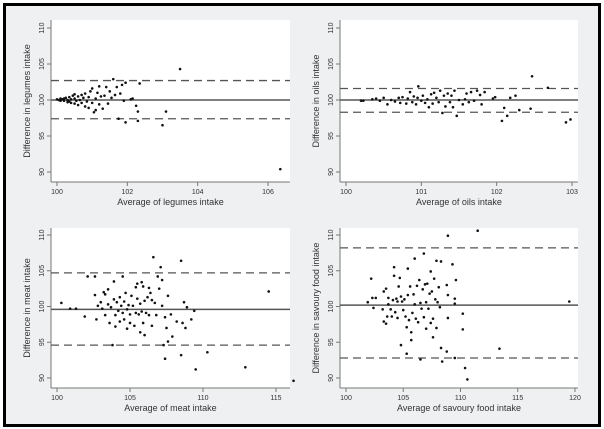  Describe the element at coordinates (275, 398) in the screenshot. I see `x-tick-label: 115` at that location.